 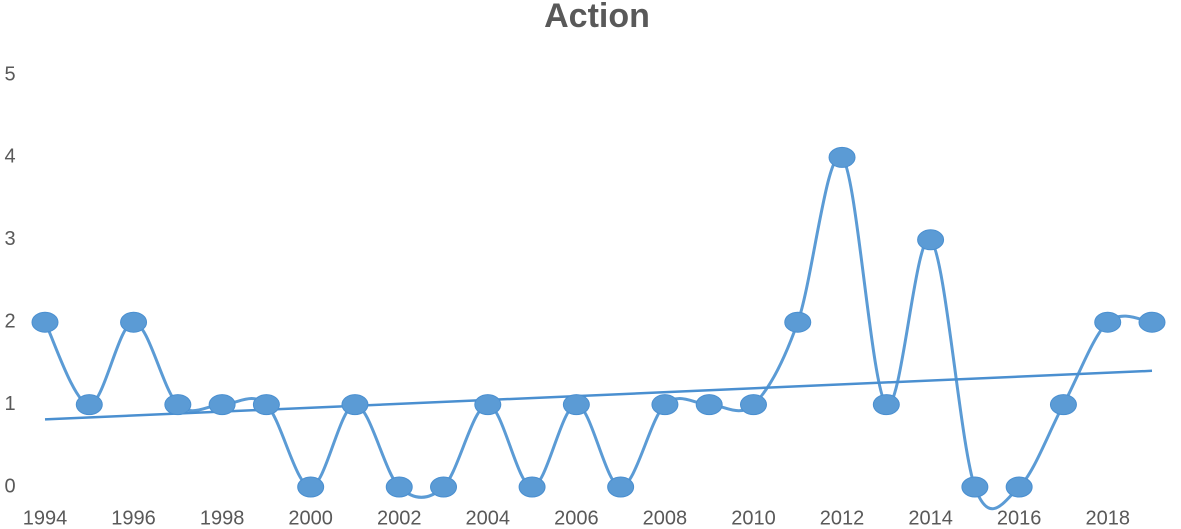 I want to click on x-tick-label: 2008, so click(x=665, y=518).